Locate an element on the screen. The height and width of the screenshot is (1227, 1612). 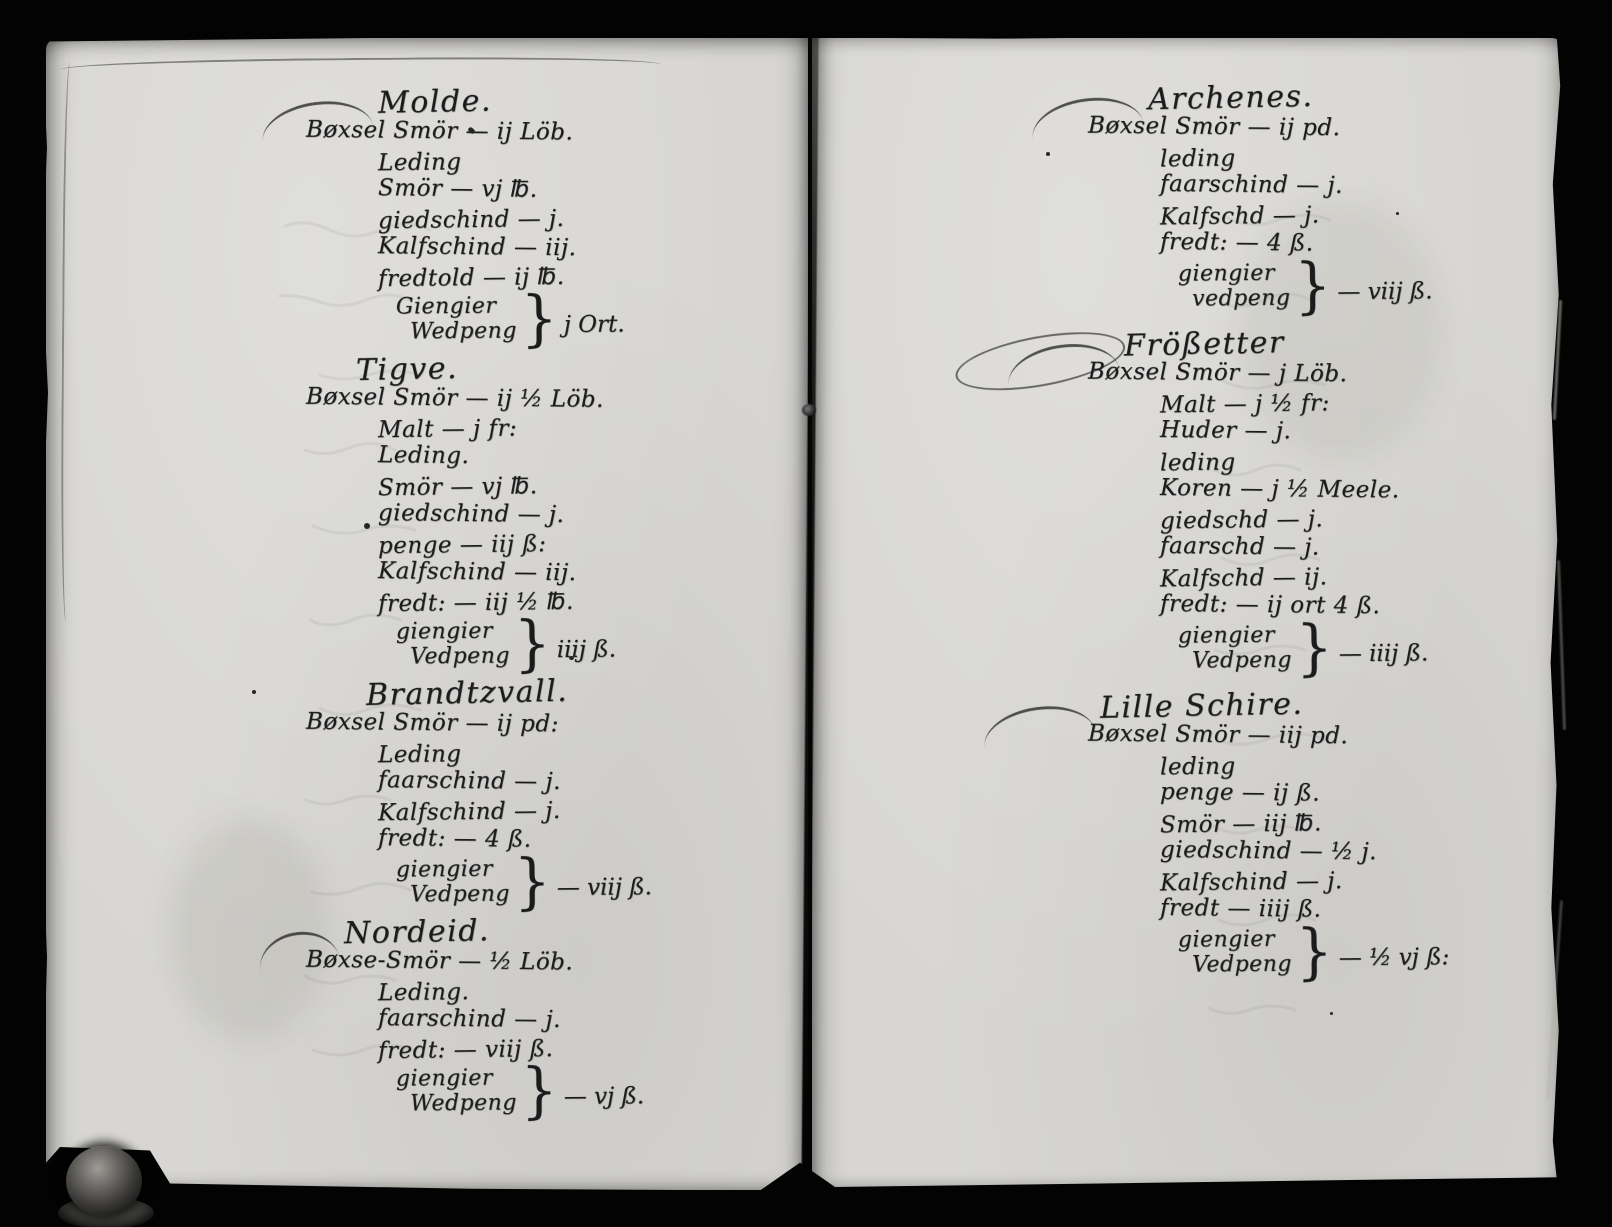
brace-label-bottom: vedpeng is located at coordinates (1241, 298).